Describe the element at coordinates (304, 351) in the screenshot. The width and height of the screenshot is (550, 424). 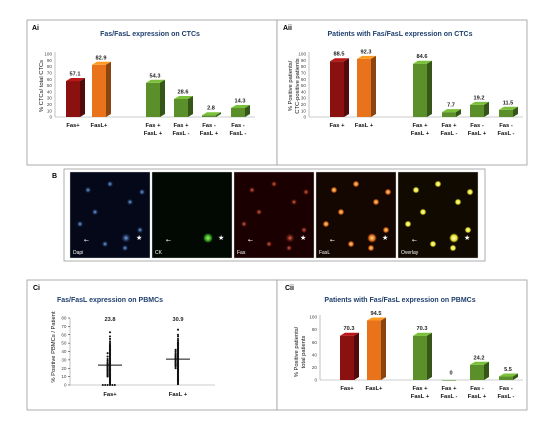
I see `panel-cii-ylabel-line2: total patients` at that location.